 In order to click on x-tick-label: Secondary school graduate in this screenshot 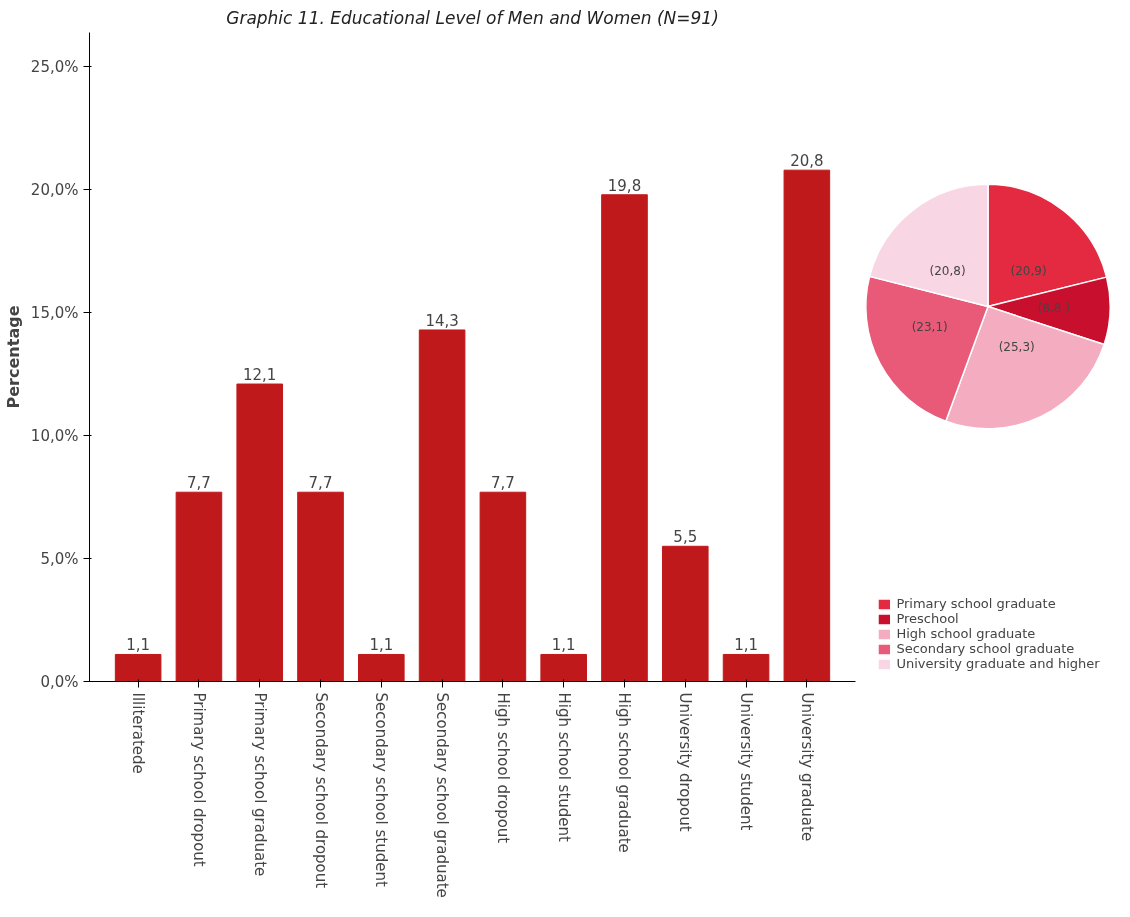, I will do `click(442, 795)`.